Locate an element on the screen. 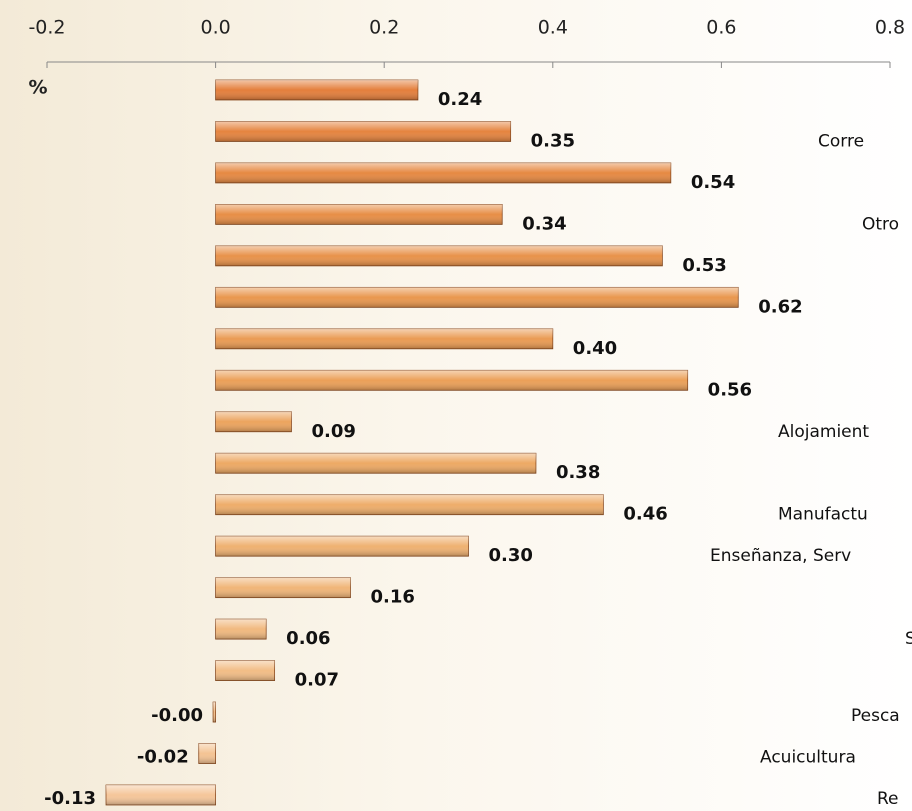  value-label: 0.38 is located at coordinates (578, 472).